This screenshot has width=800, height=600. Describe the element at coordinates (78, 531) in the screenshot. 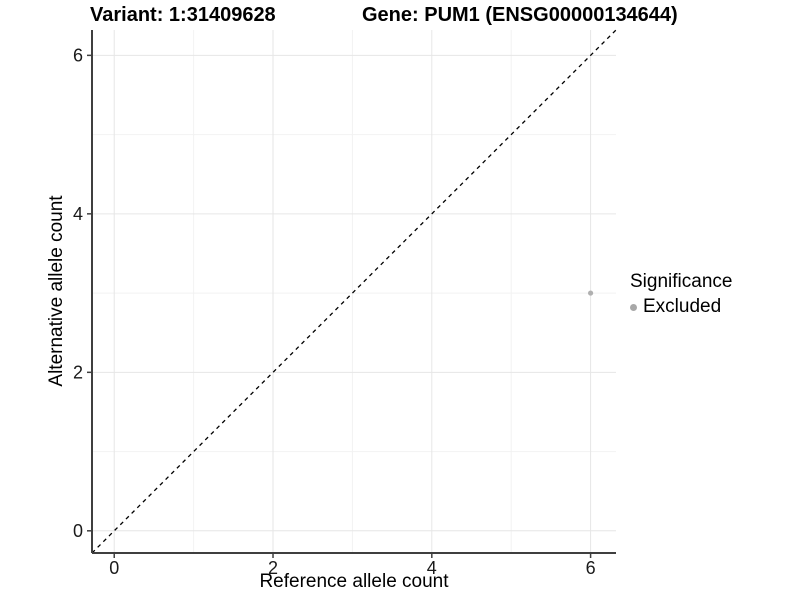

I see `y-tick-label: 0` at that location.